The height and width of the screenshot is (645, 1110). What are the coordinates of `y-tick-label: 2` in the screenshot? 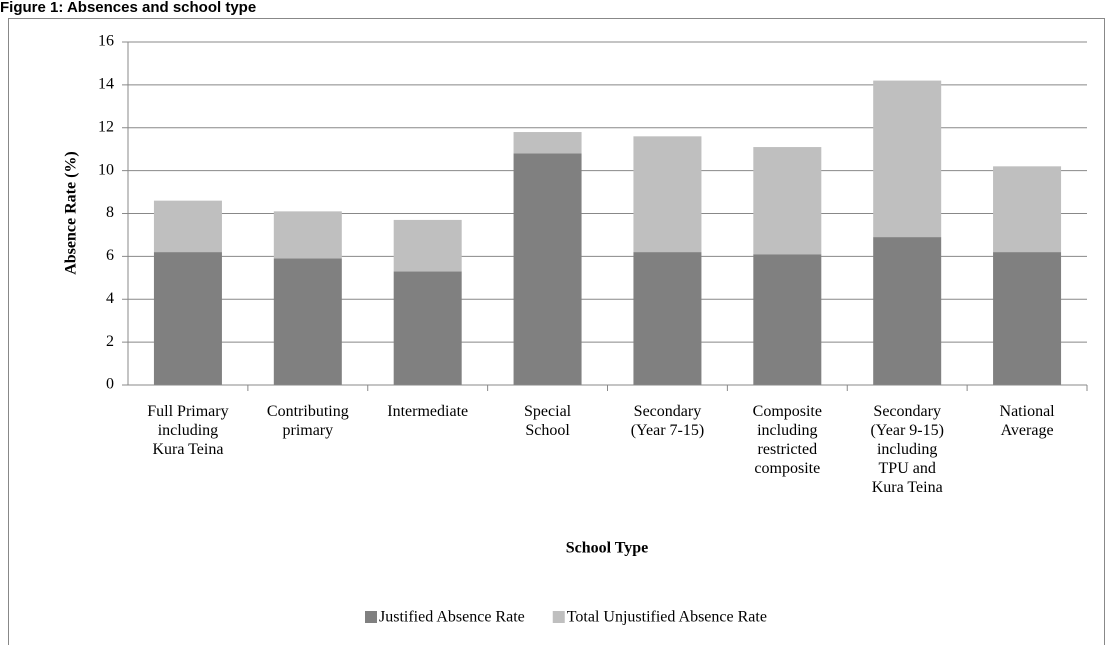 It's located at (110, 341).